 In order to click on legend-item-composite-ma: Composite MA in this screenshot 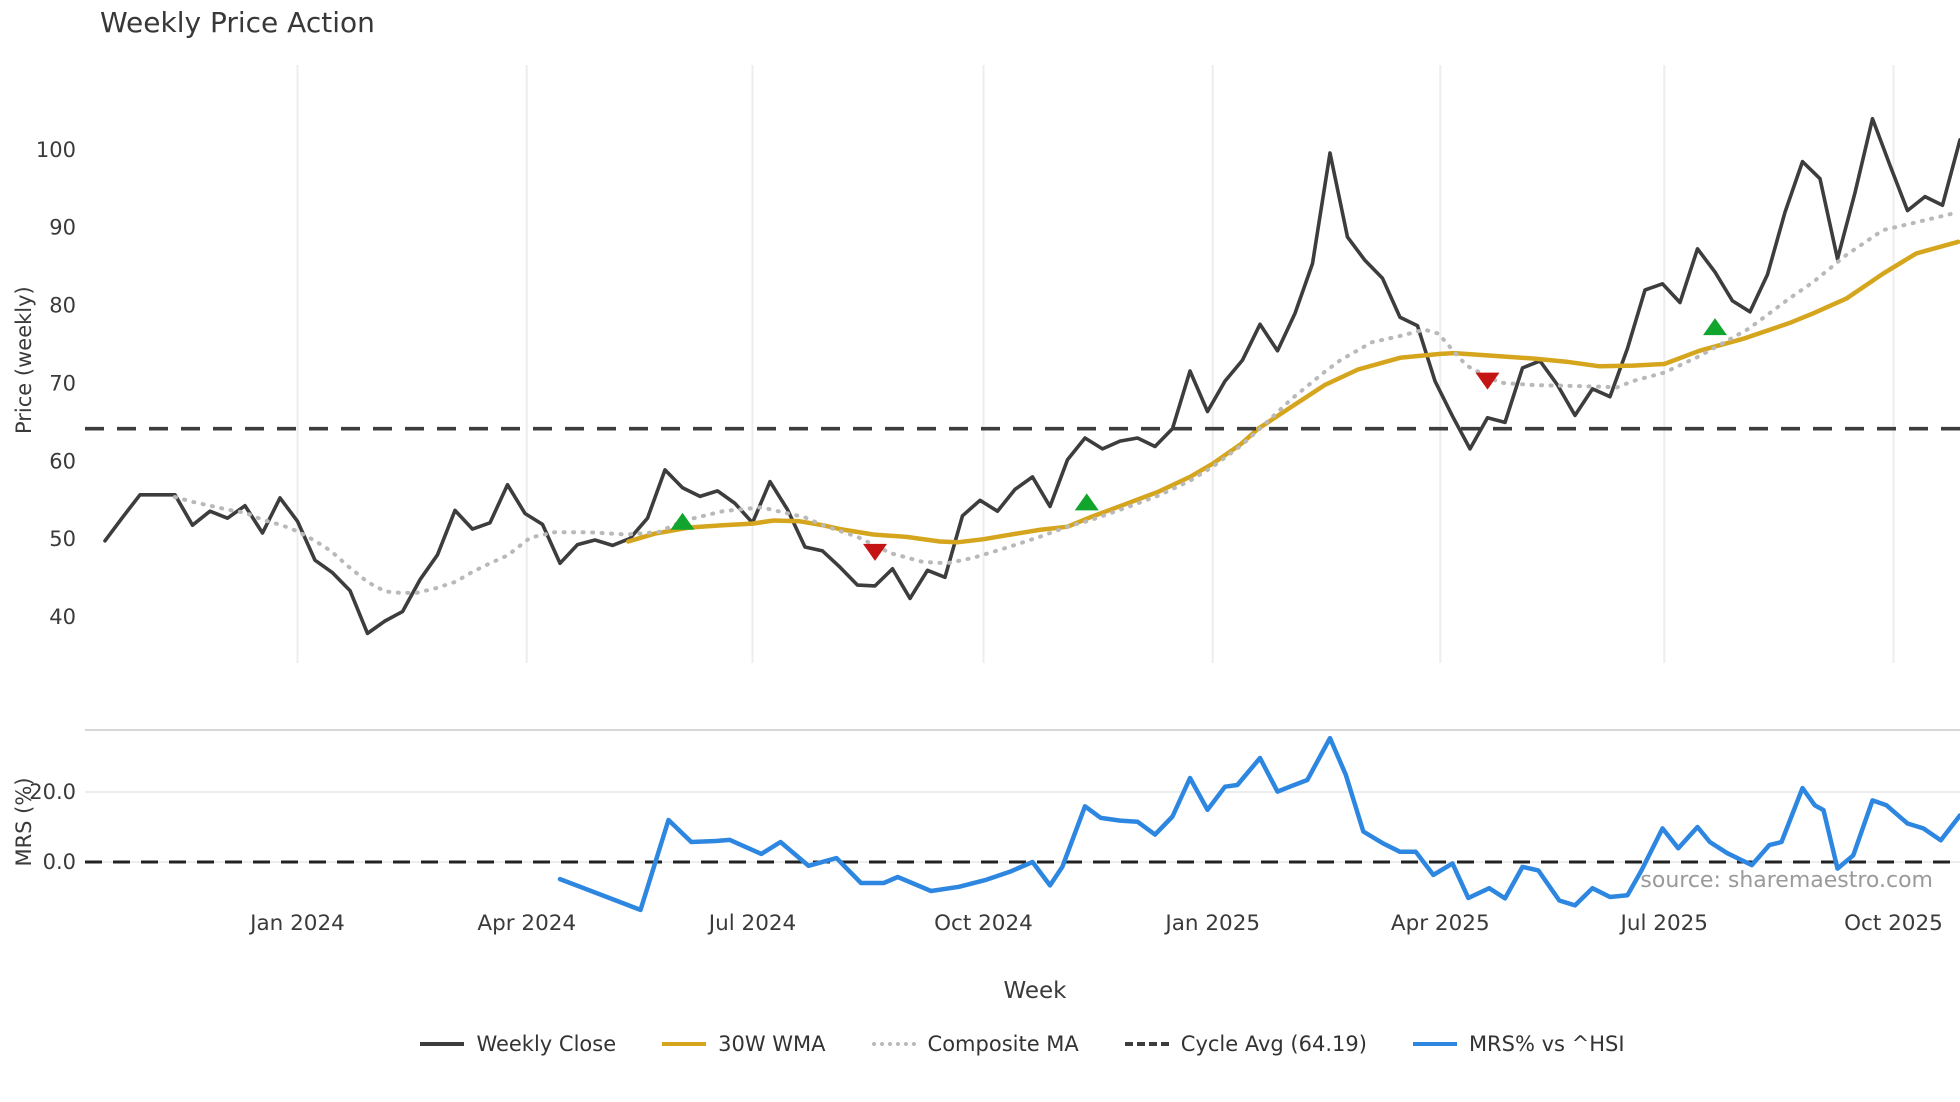, I will do `click(975, 1044)`.